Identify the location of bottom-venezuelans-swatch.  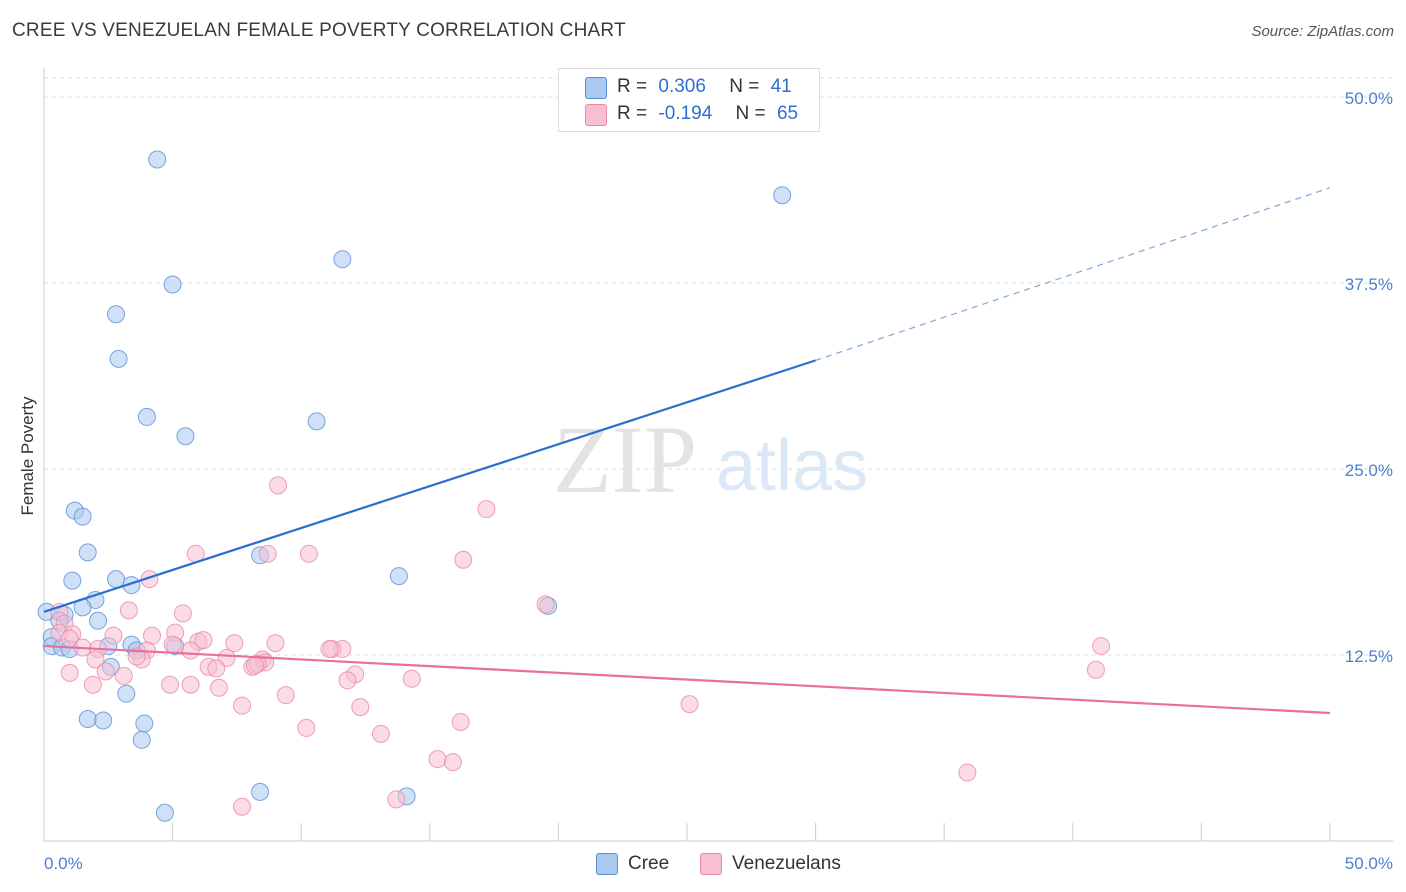
(711, 864).